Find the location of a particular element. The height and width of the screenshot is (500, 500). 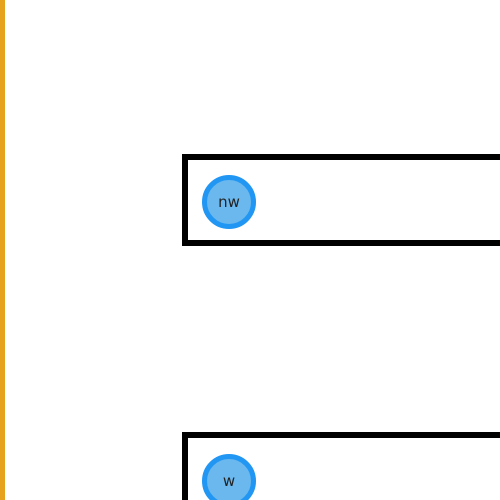

resize-handle-nw: nw is located at coordinates (229, 202).